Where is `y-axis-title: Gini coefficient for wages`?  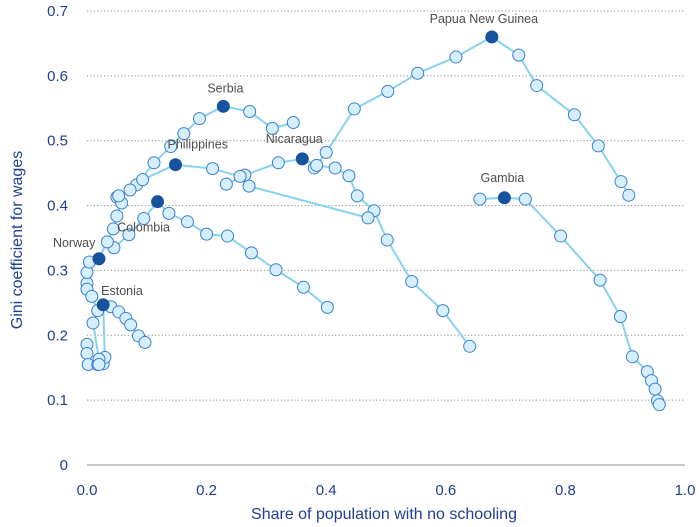
y-axis-title: Gini coefficient for wages is located at coordinates (17, 240).